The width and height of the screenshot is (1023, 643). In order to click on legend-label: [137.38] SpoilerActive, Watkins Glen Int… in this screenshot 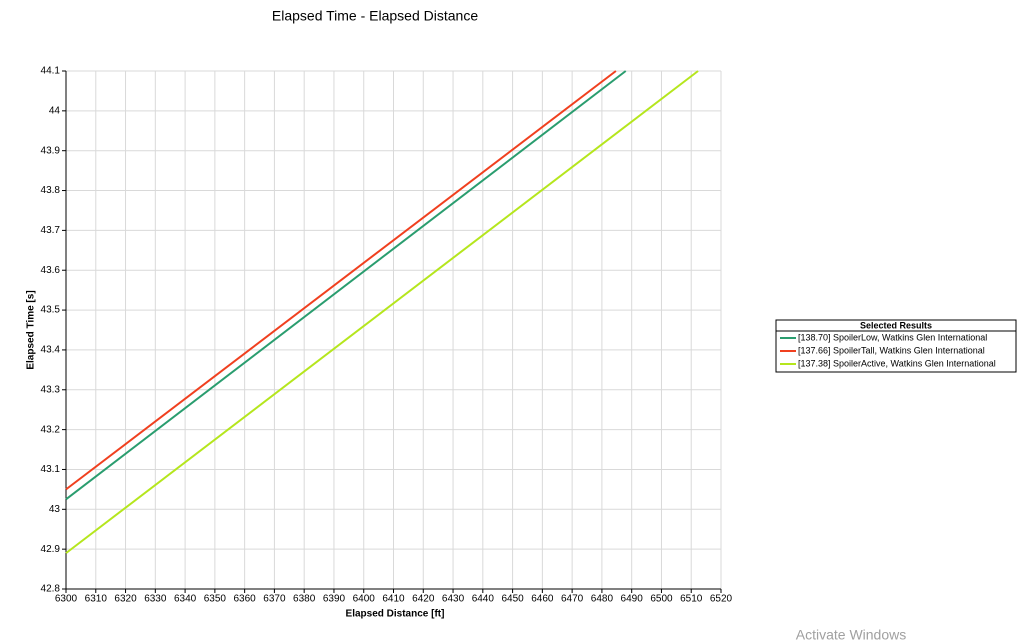, I will do `click(897, 363)`.